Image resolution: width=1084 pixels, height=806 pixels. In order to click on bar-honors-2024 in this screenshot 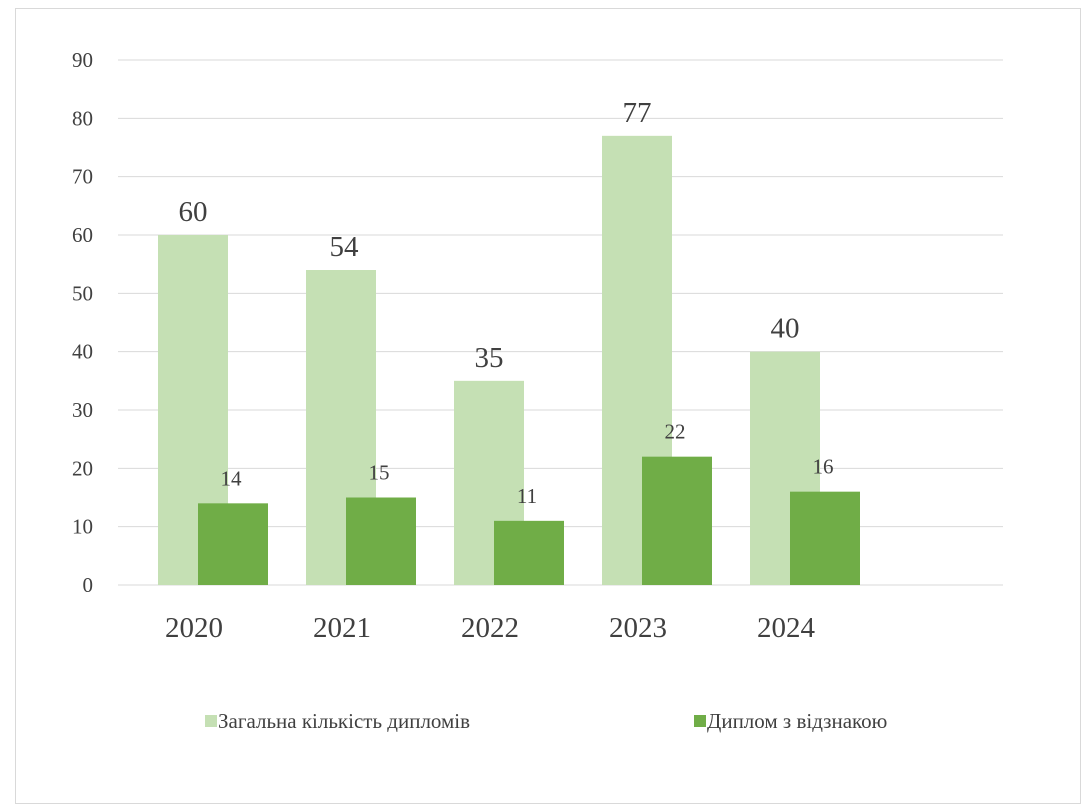, I will do `click(825, 538)`.